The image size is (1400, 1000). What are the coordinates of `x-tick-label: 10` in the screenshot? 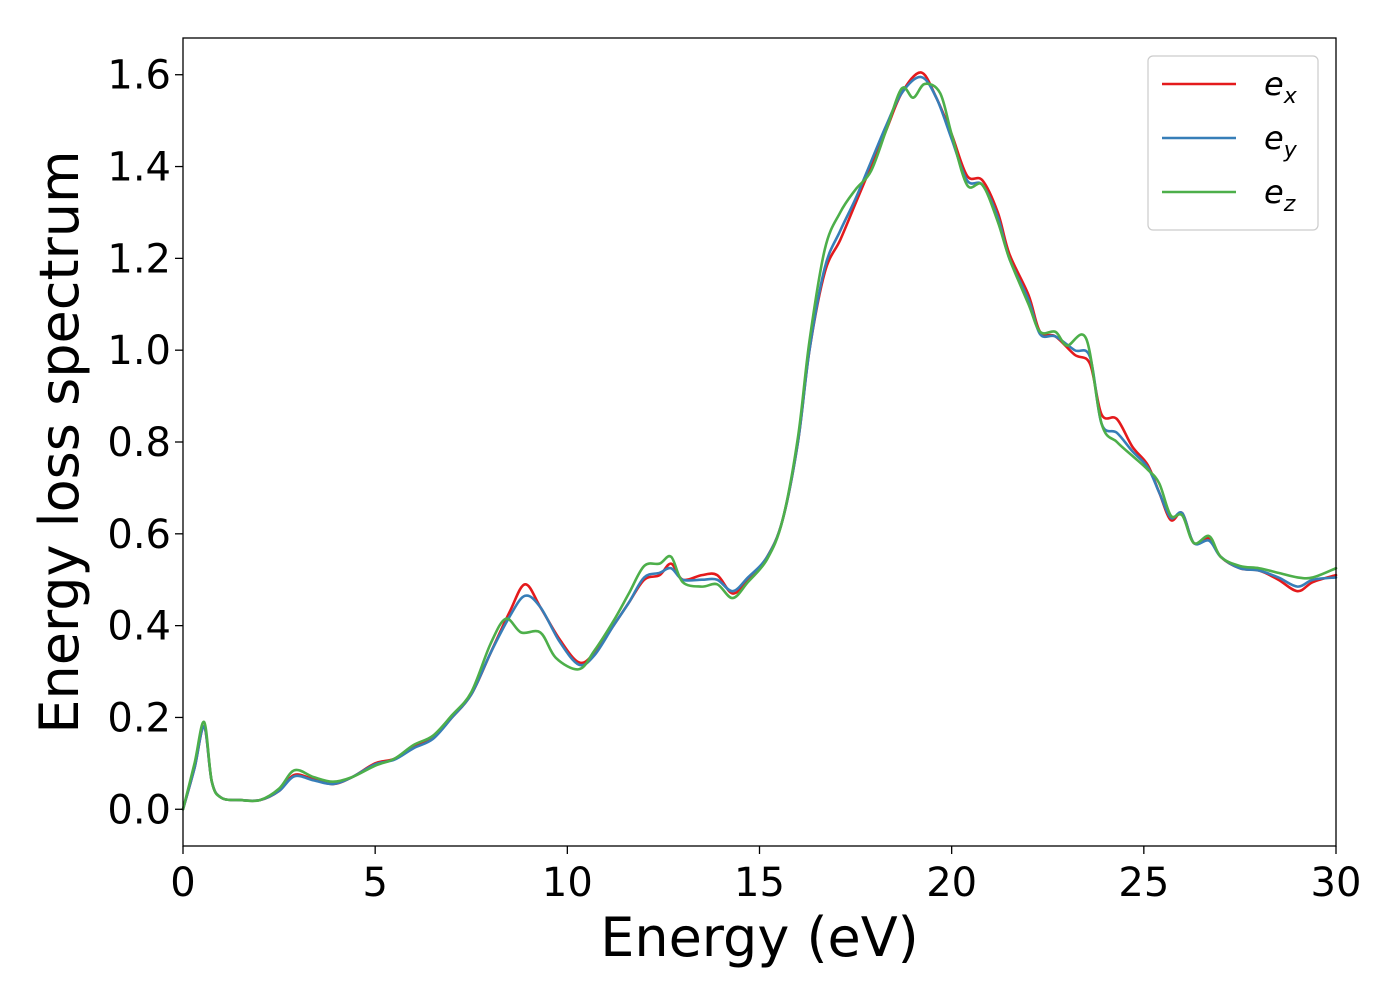 It's located at (567, 883).